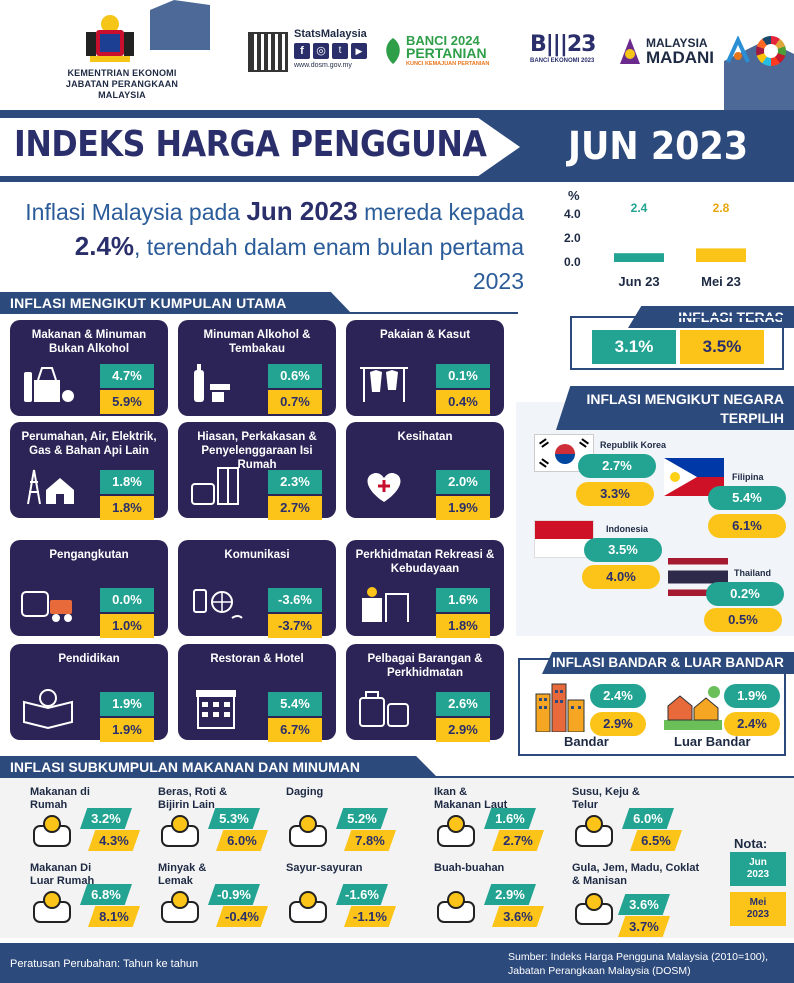 Image resolution: width=794 pixels, height=983 pixels. I want to click on twitter-icon: t, so click(340, 51).